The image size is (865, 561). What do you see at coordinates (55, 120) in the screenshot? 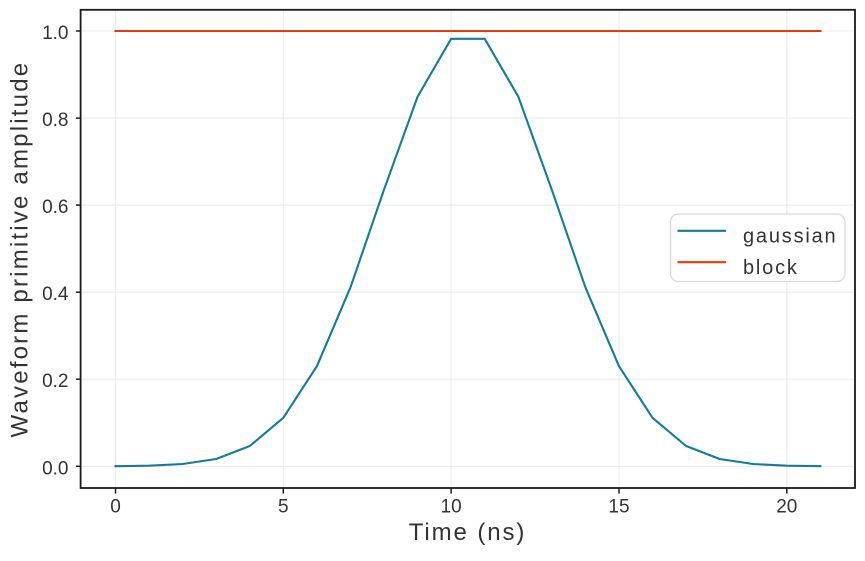
I see `svg-text: 0.8` at bounding box center [55, 120].